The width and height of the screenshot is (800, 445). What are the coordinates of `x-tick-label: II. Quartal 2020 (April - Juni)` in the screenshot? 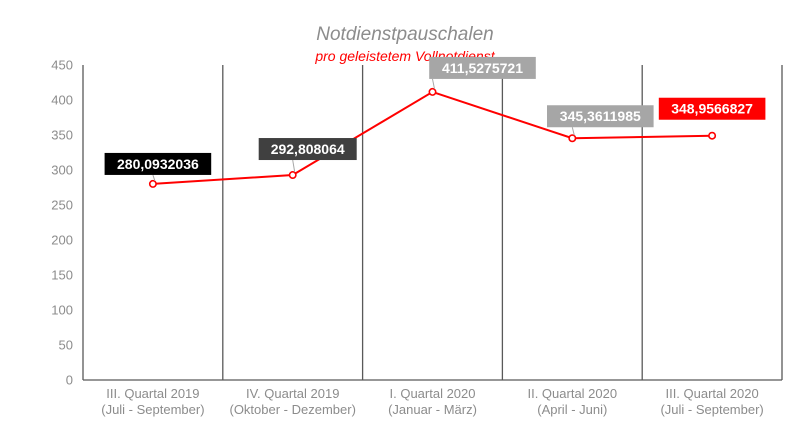 It's located at (572, 401).